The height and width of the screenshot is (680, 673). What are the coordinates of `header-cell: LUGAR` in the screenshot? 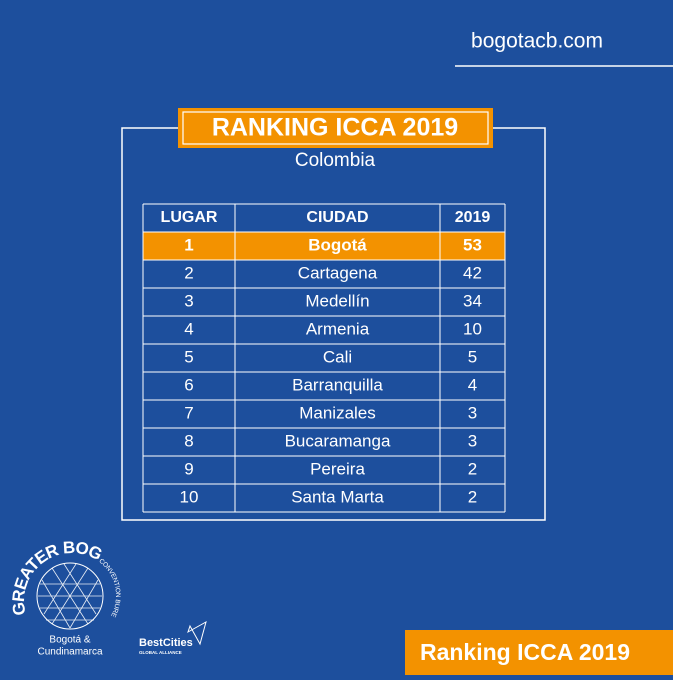 It's located at (189, 217).